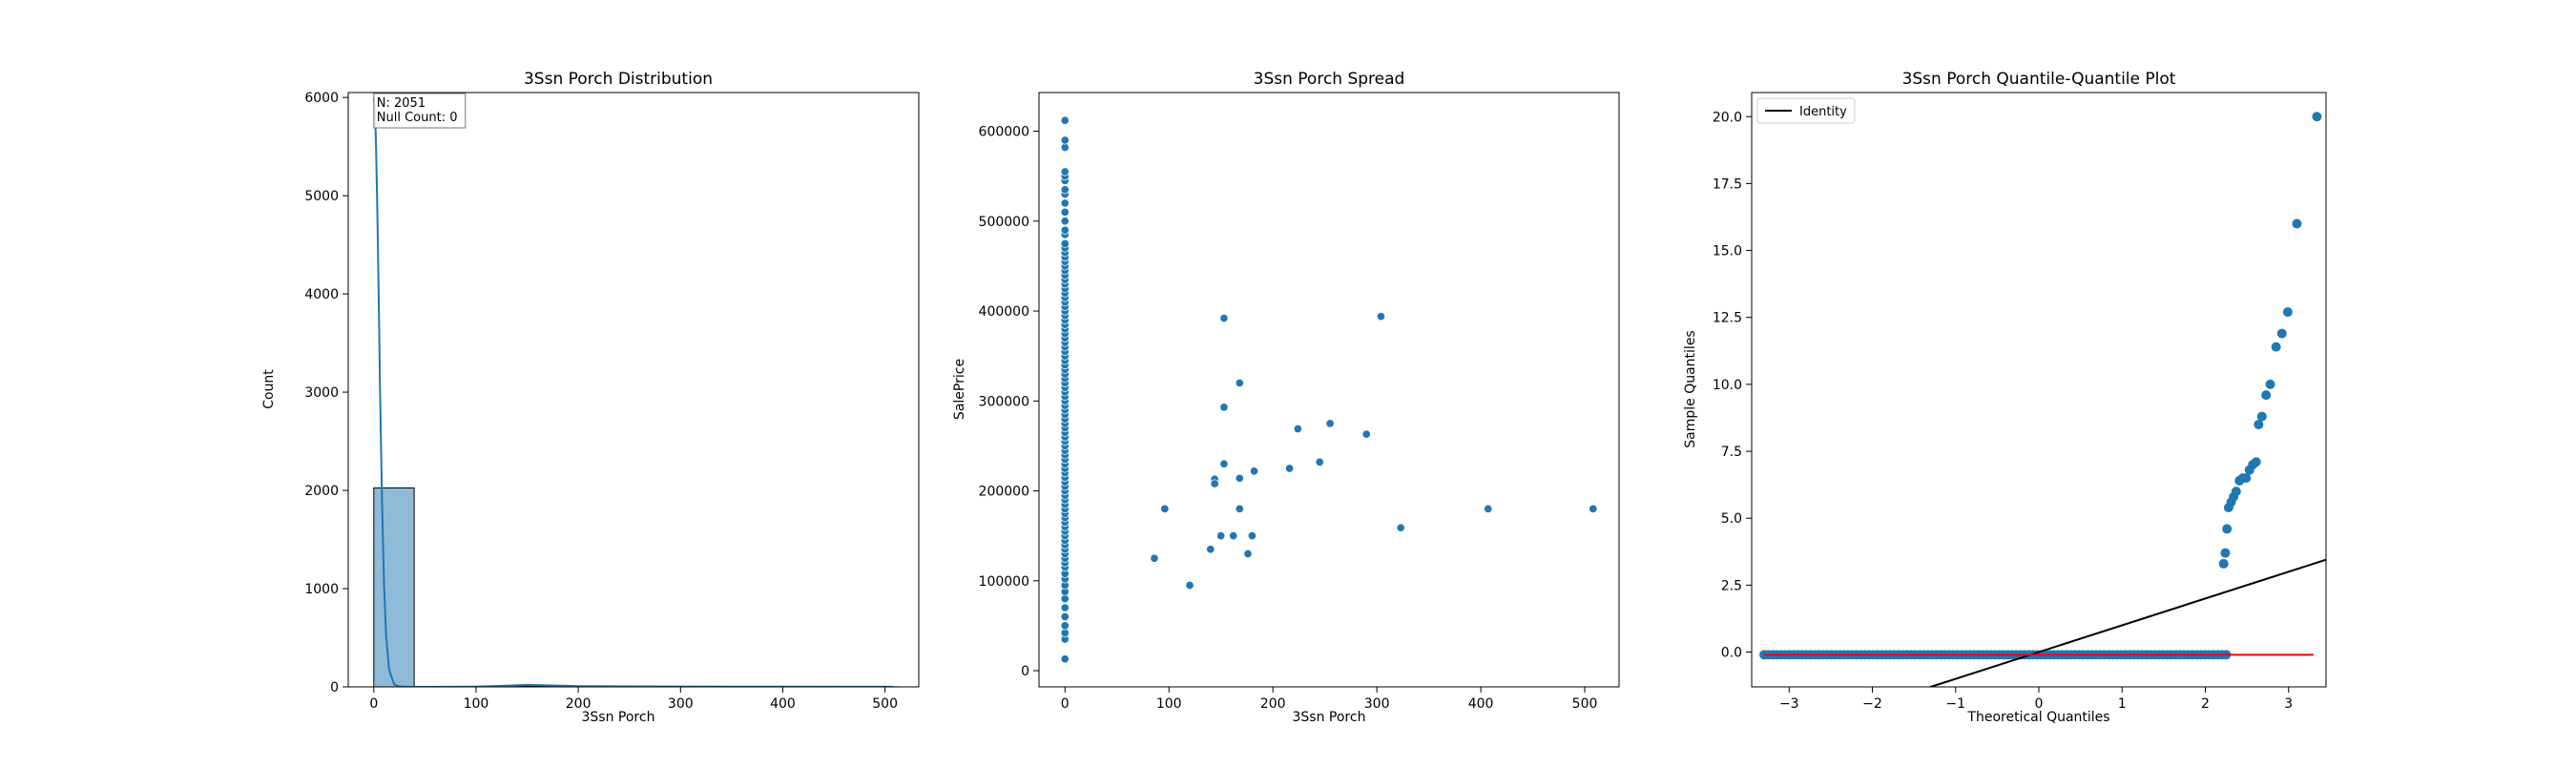 The image size is (2576, 767). Describe the element at coordinates (401, 103) in the screenshot. I see `stats-count-text: N: 2051` at that location.